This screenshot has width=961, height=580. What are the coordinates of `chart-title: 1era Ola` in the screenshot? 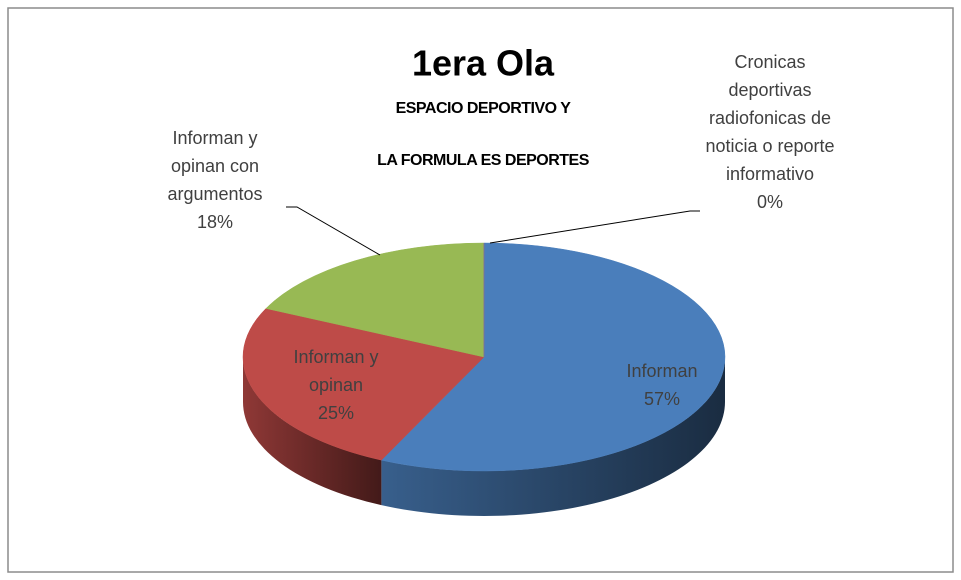 It's located at (483, 63).